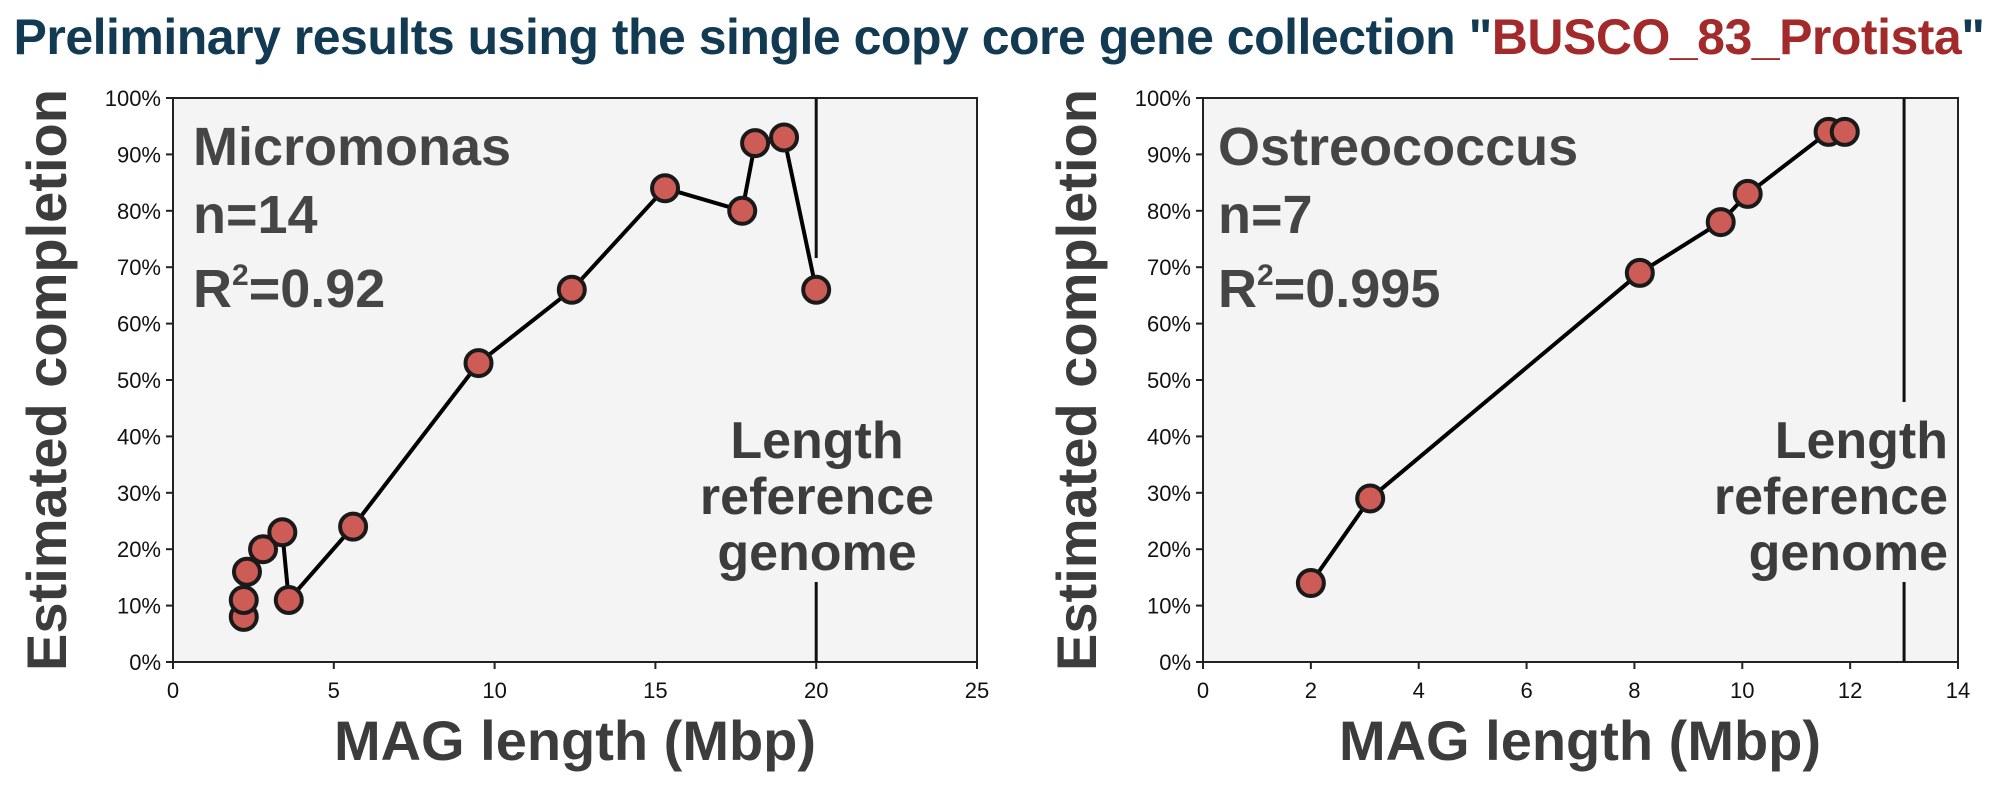  What do you see at coordinates (1265, 215) in the screenshot?
I see `panel-n-label: n=7` at bounding box center [1265, 215].